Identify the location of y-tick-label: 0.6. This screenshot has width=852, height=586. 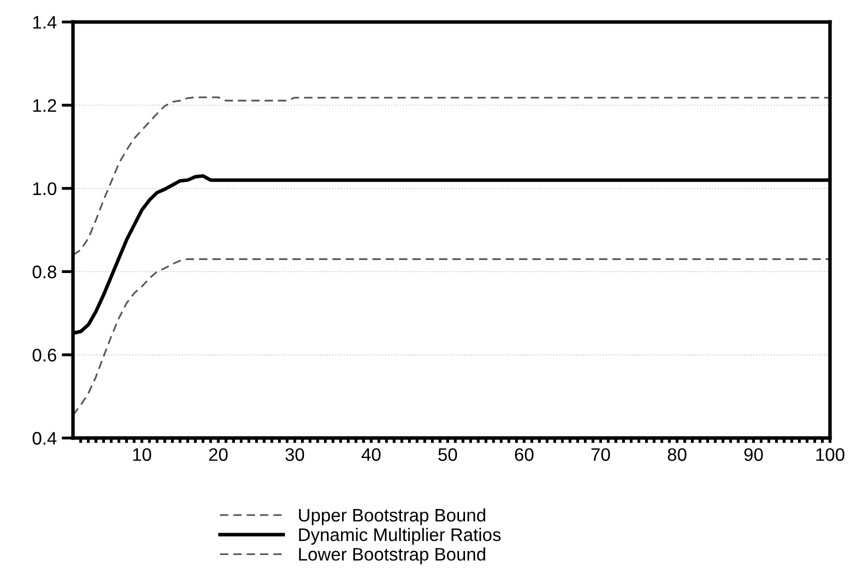
(44, 355).